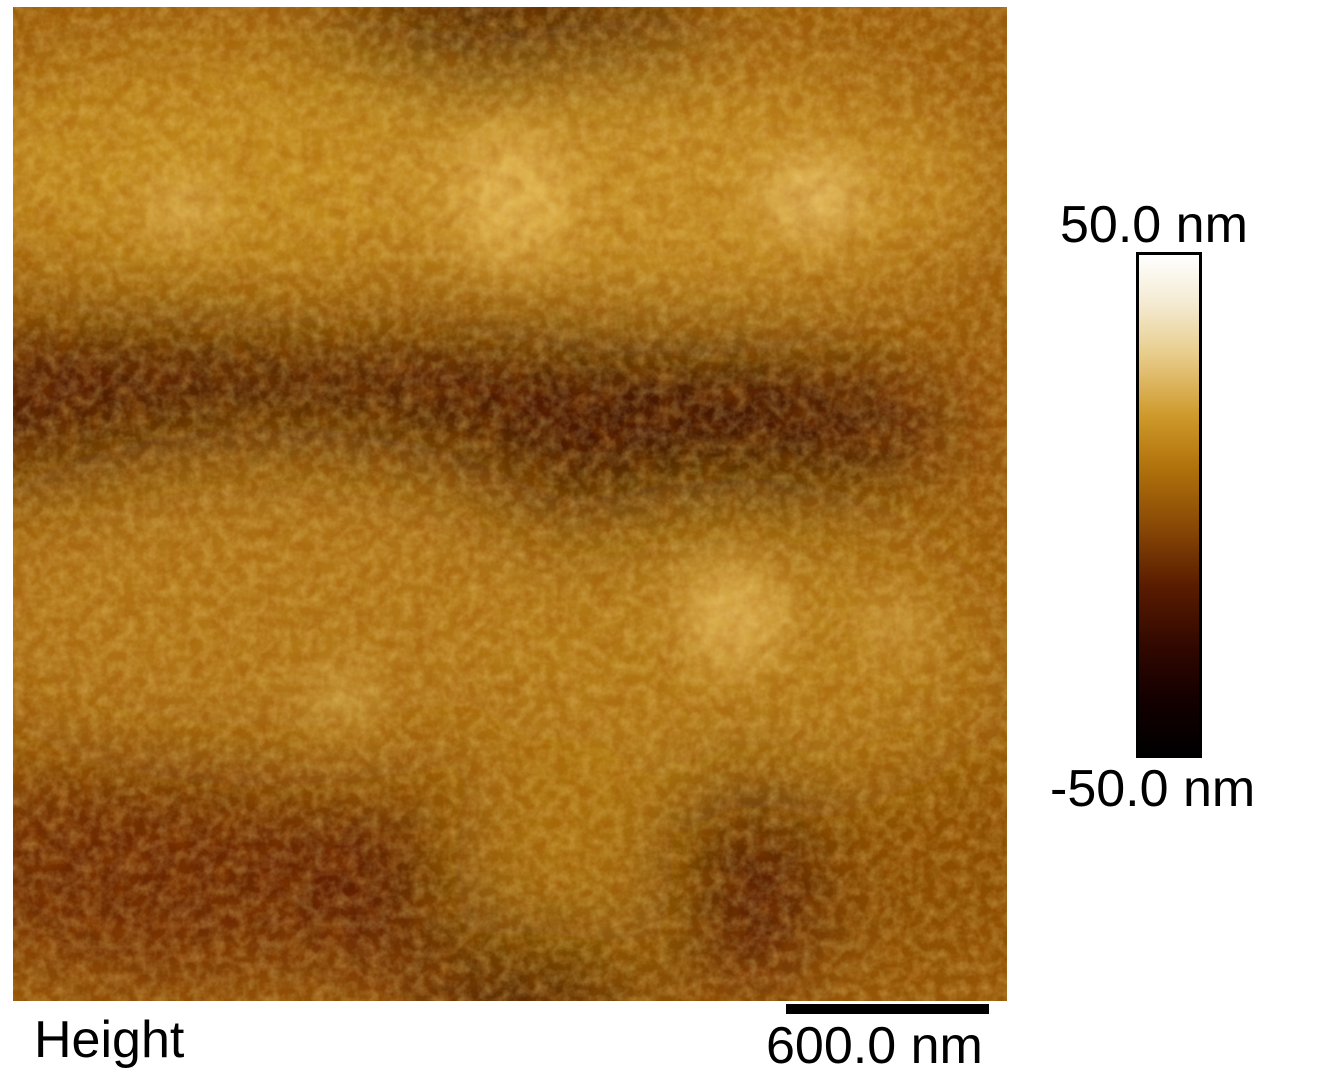 This screenshot has width=1320, height=1080. Describe the element at coordinates (874, 1046) in the screenshot. I see `scale-bar-label: 600.0 nm` at that location.